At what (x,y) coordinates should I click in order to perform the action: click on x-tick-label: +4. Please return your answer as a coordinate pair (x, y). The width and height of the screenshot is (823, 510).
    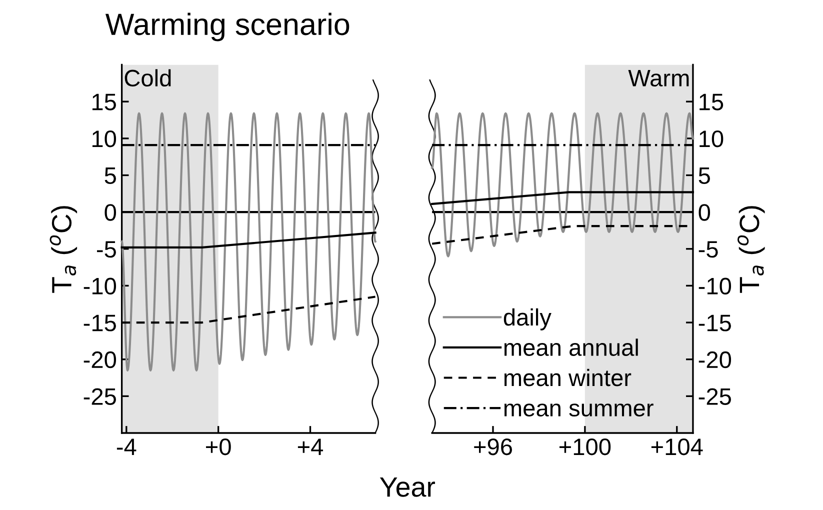
    Looking at the image, I should click on (311, 446).